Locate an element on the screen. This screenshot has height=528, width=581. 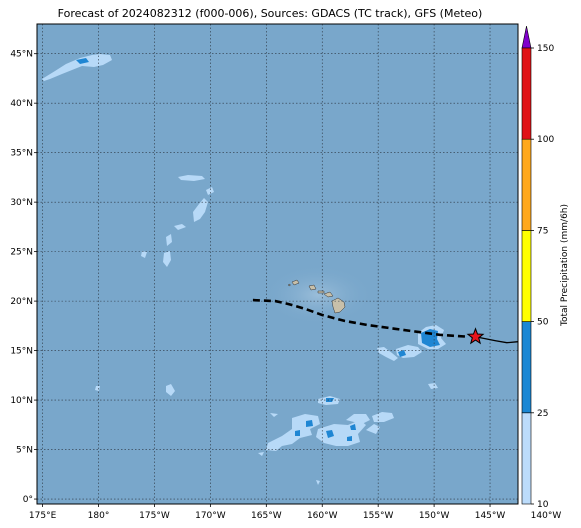
forecast-track-line is located at coordinates (360, 318).